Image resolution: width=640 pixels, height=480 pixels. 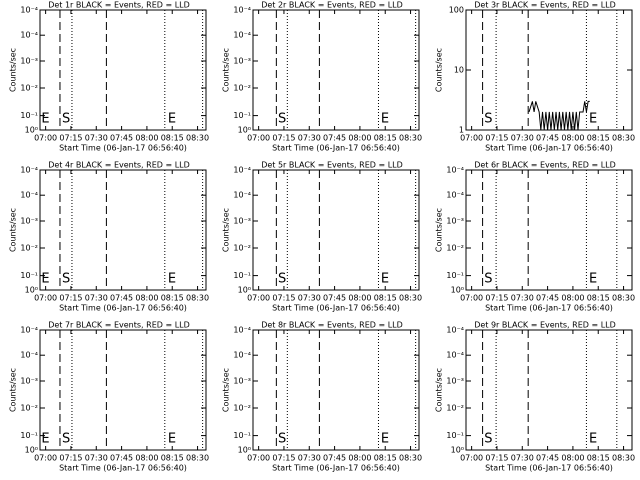 What do you see at coordinates (461, 130) in the screenshot?
I see `y-tick-label: 1` at bounding box center [461, 130].